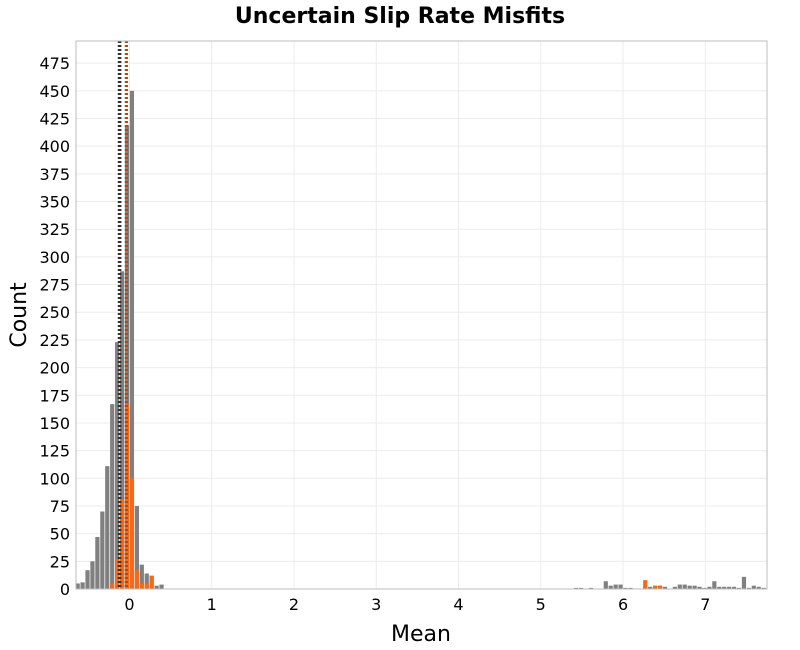 The height and width of the screenshot is (650, 800). What do you see at coordinates (65, 589) in the screenshot?
I see `y-tick-label: 0` at bounding box center [65, 589].